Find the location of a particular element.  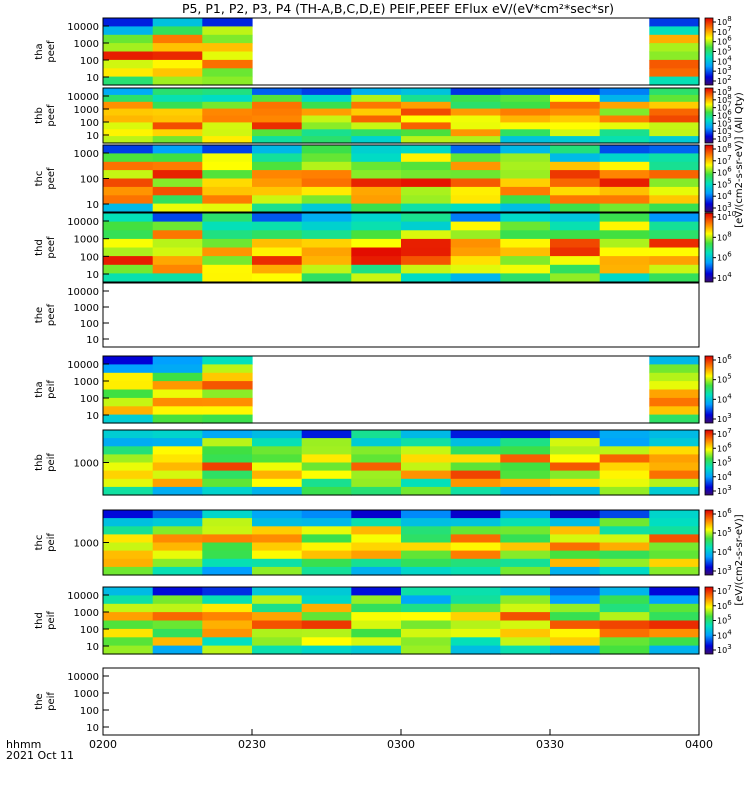

panel-the_peef: the peef 10000 1000 100 10 is located at coordinates (367, 315).